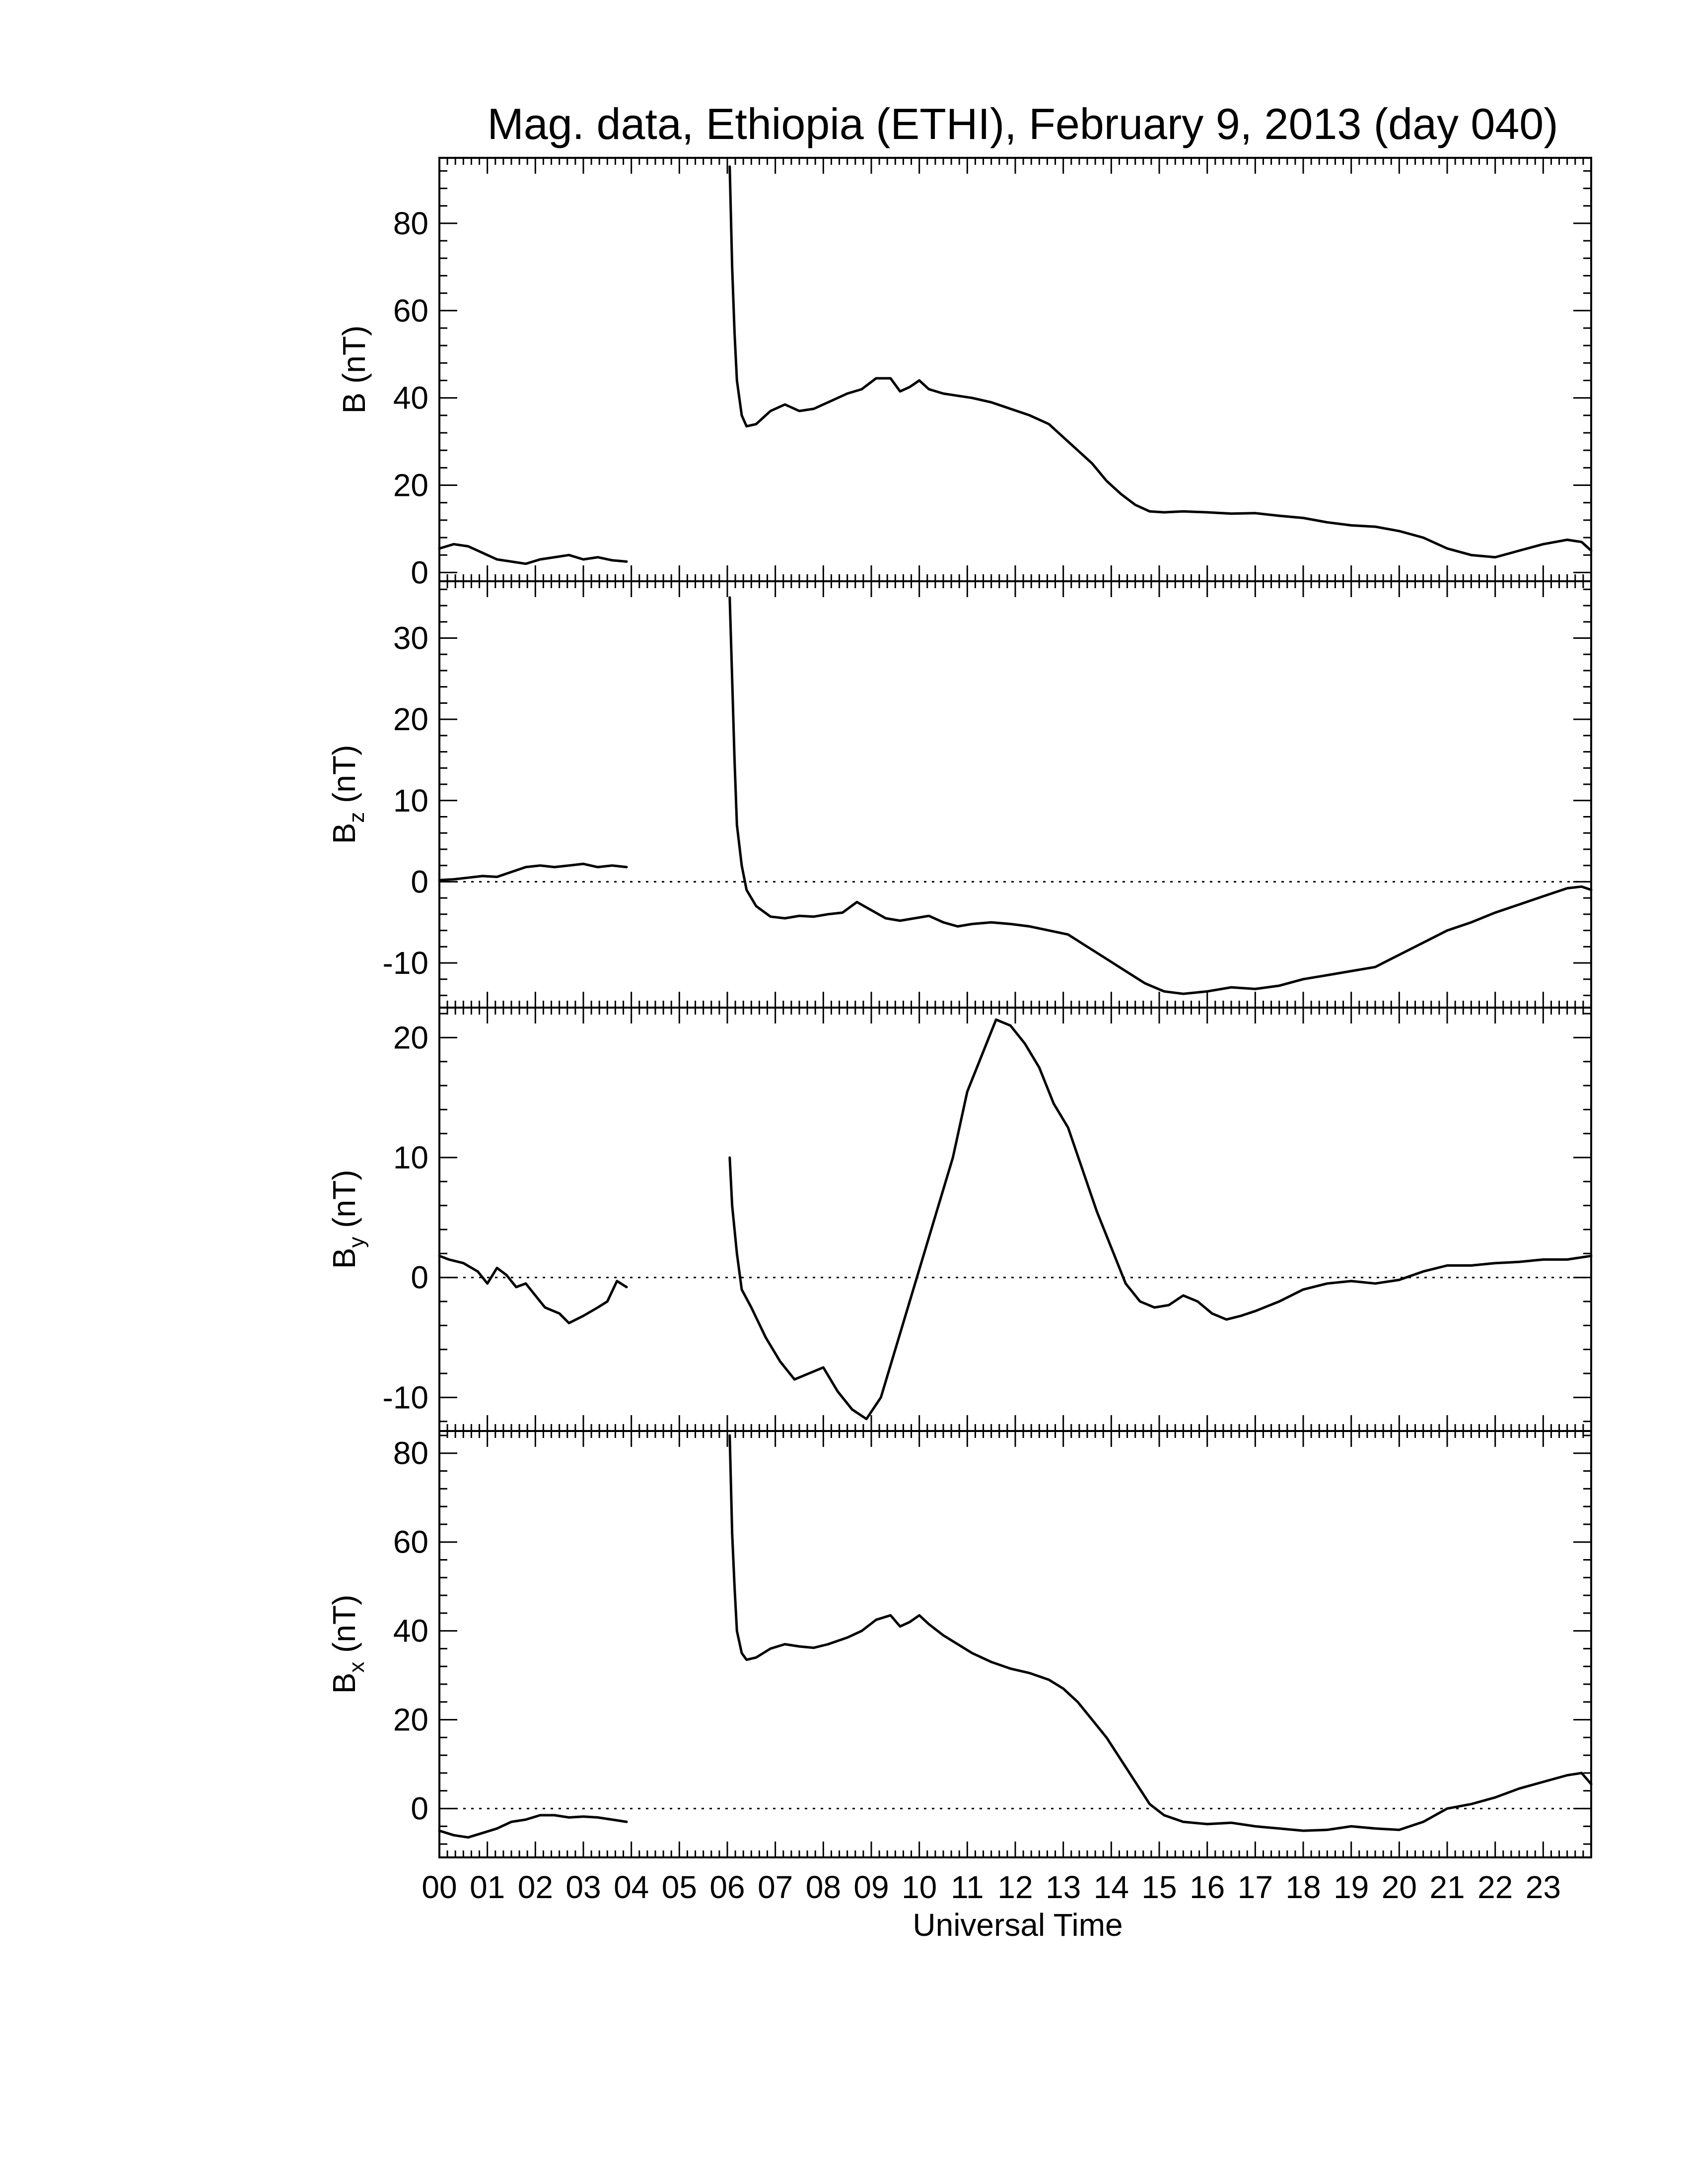  What do you see at coordinates (1447, 1887) in the screenshot?
I see `x-tick-label: 21` at bounding box center [1447, 1887].